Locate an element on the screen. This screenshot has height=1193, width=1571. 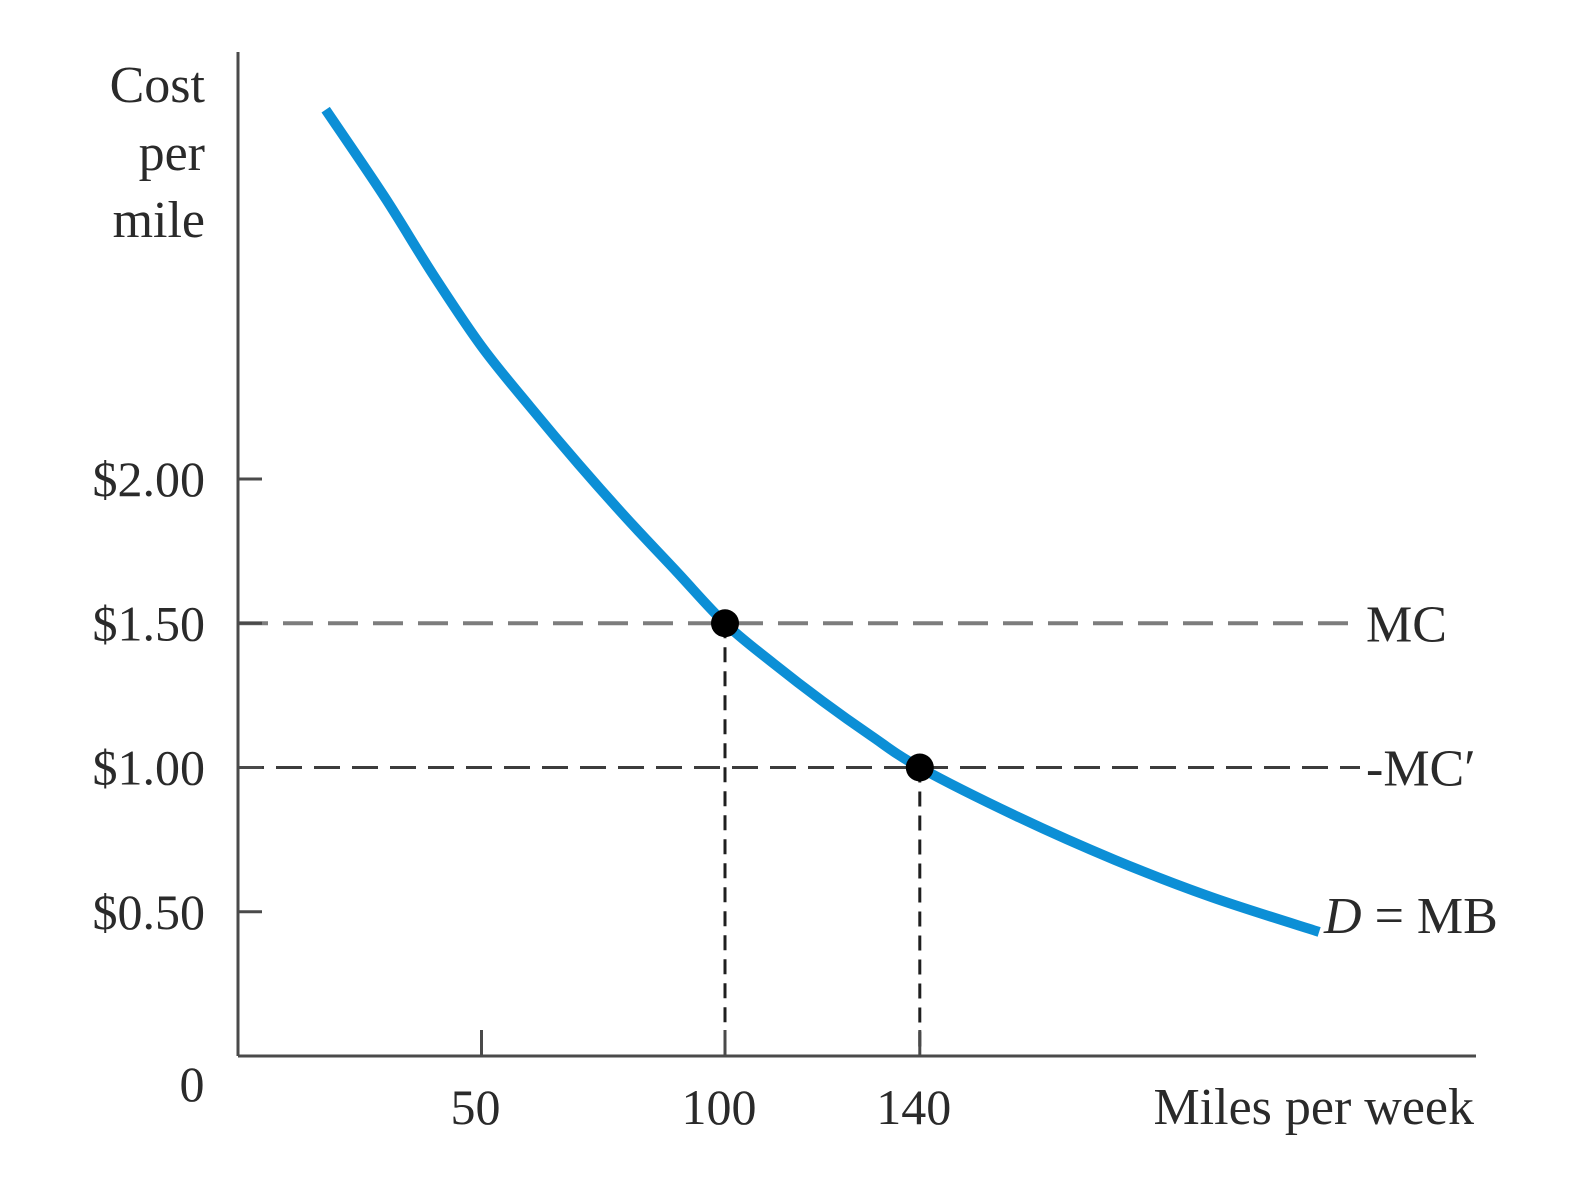
y-axis-label-line-1: Cost is located at coordinates (158, 85).